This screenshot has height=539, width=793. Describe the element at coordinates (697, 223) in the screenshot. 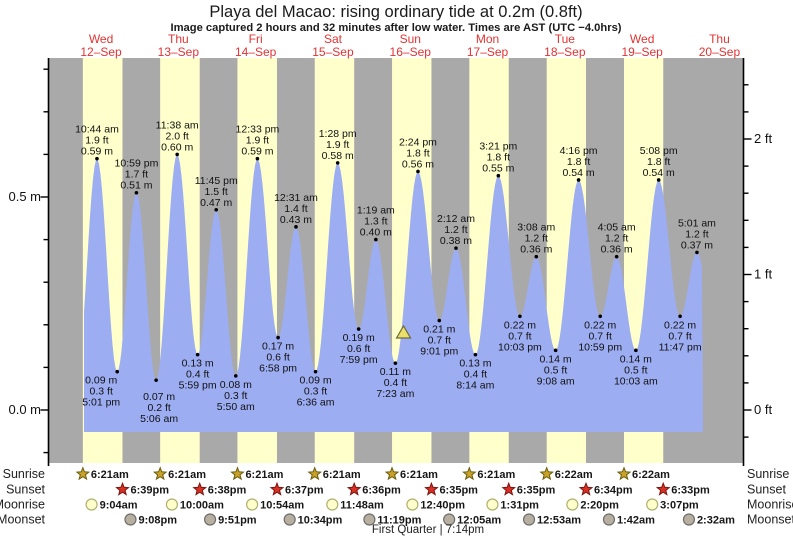

I see `high-tide-label-line: 5:01 am` at that location.